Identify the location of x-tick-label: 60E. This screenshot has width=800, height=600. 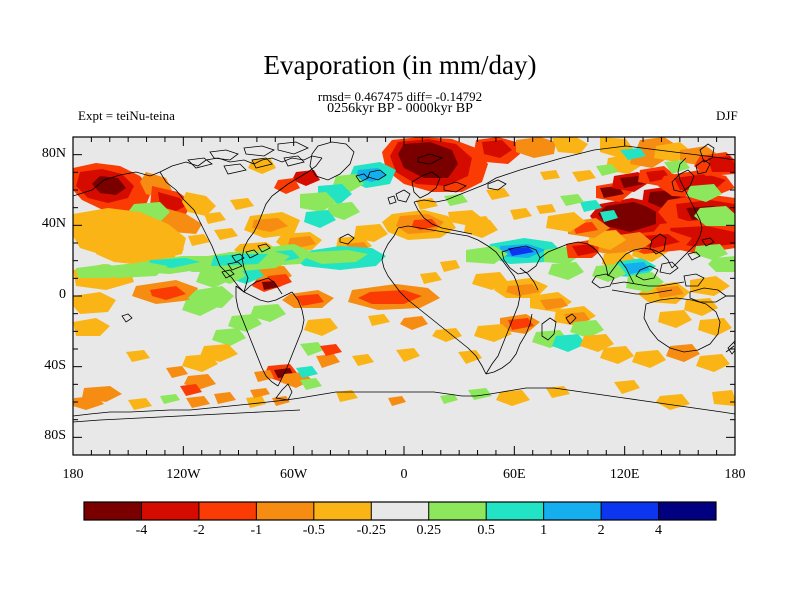
(514, 474).